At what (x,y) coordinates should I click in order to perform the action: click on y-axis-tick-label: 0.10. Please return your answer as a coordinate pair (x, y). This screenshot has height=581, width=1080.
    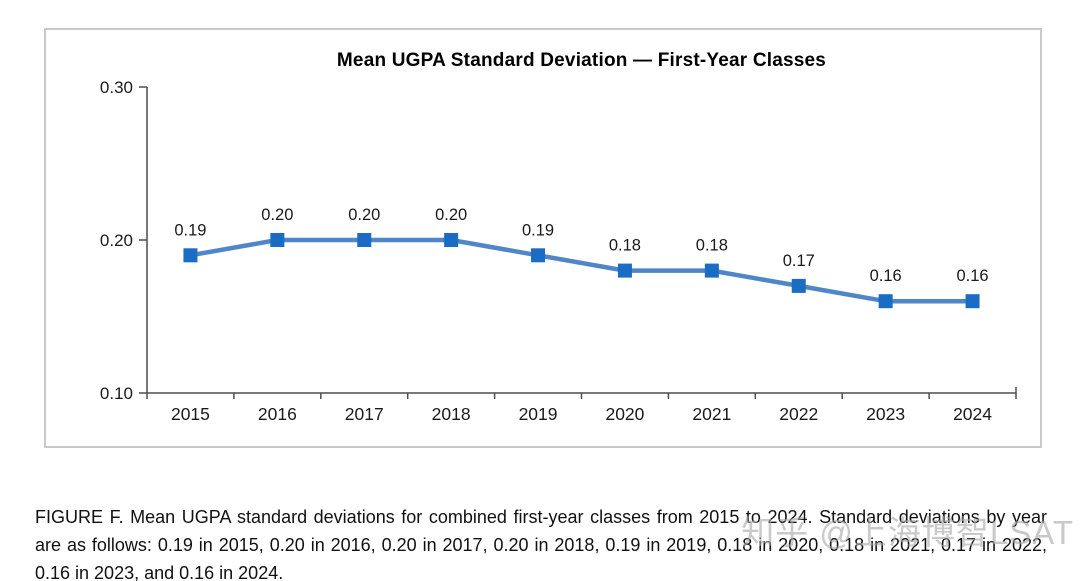
    Looking at the image, I should click on (116, 393).